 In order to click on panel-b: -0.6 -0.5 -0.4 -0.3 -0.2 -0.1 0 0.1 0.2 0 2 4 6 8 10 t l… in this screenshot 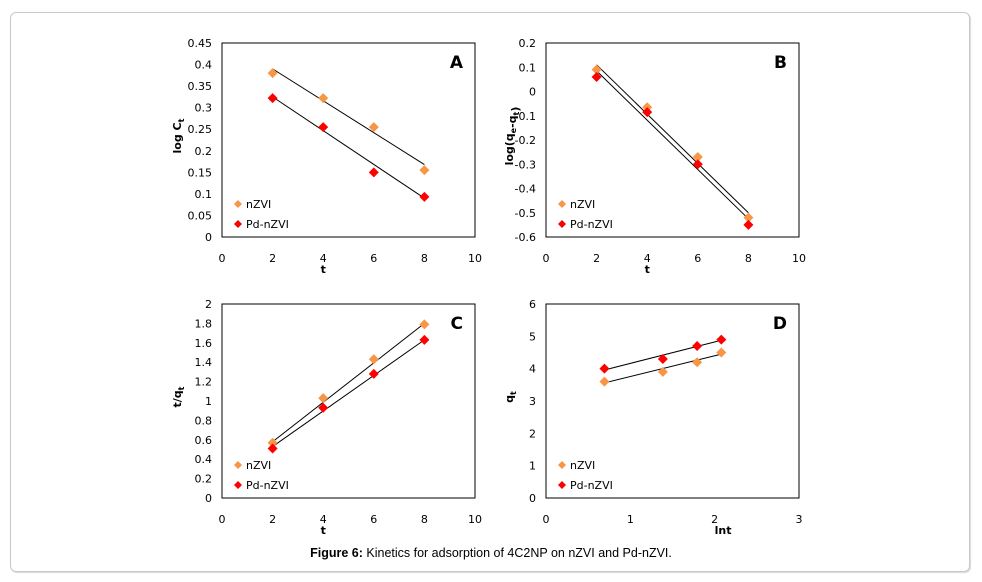, I will do `click(654, 156)`.